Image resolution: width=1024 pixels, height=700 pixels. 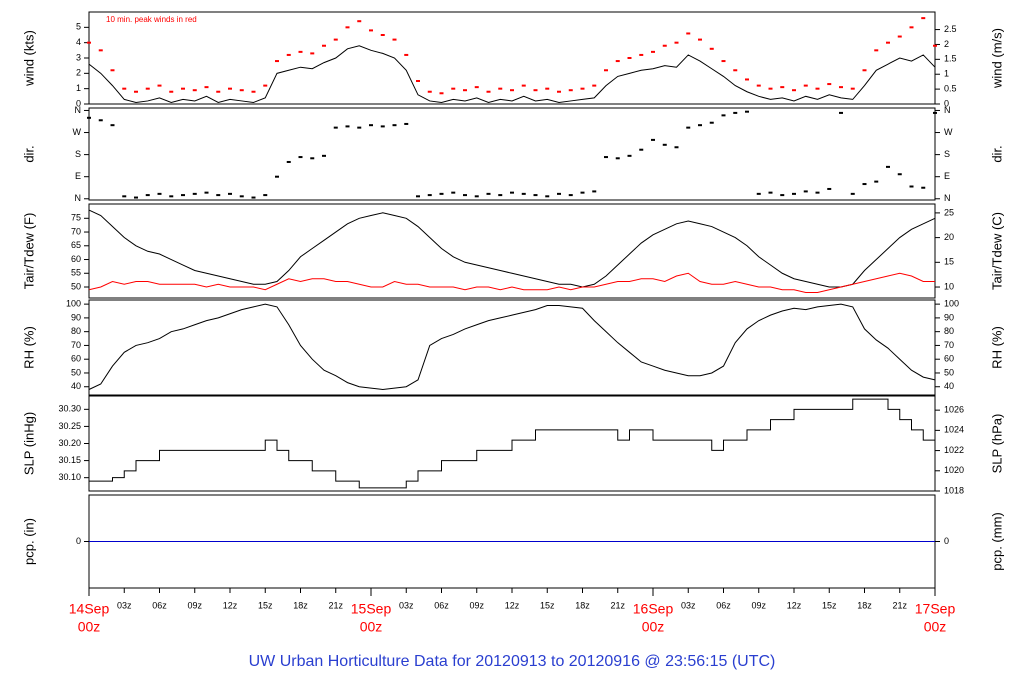 What do you see at coordinates (194, 605) in the screenshot?
I see `x-tick-label: 09z` at bounding box center [194, 605].